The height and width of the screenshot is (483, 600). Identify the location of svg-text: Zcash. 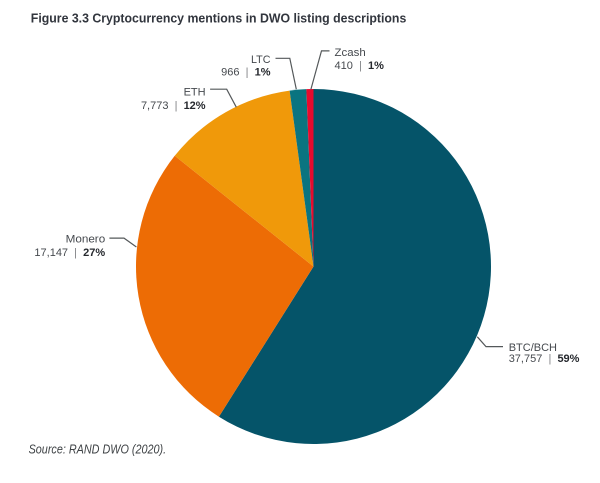
(350, 53).